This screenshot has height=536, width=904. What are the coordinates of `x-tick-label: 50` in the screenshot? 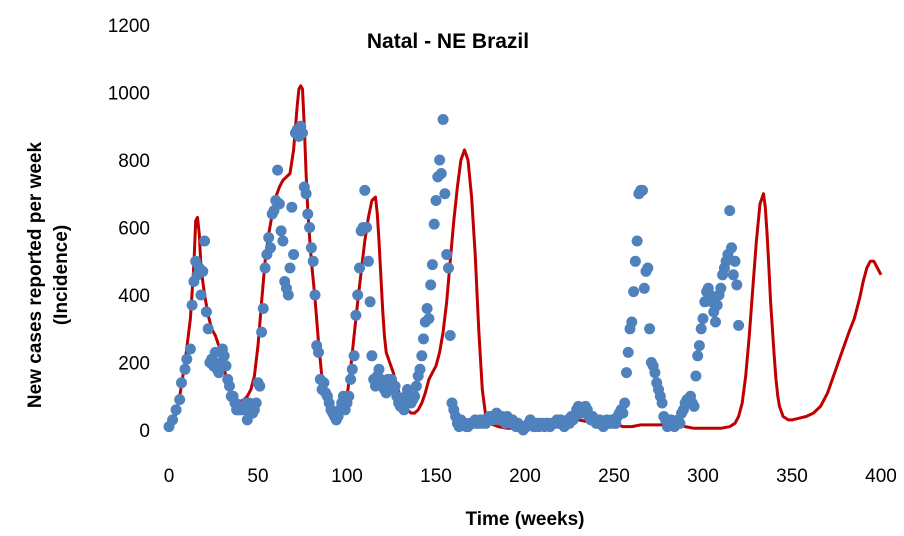 It's located at (257, 476).